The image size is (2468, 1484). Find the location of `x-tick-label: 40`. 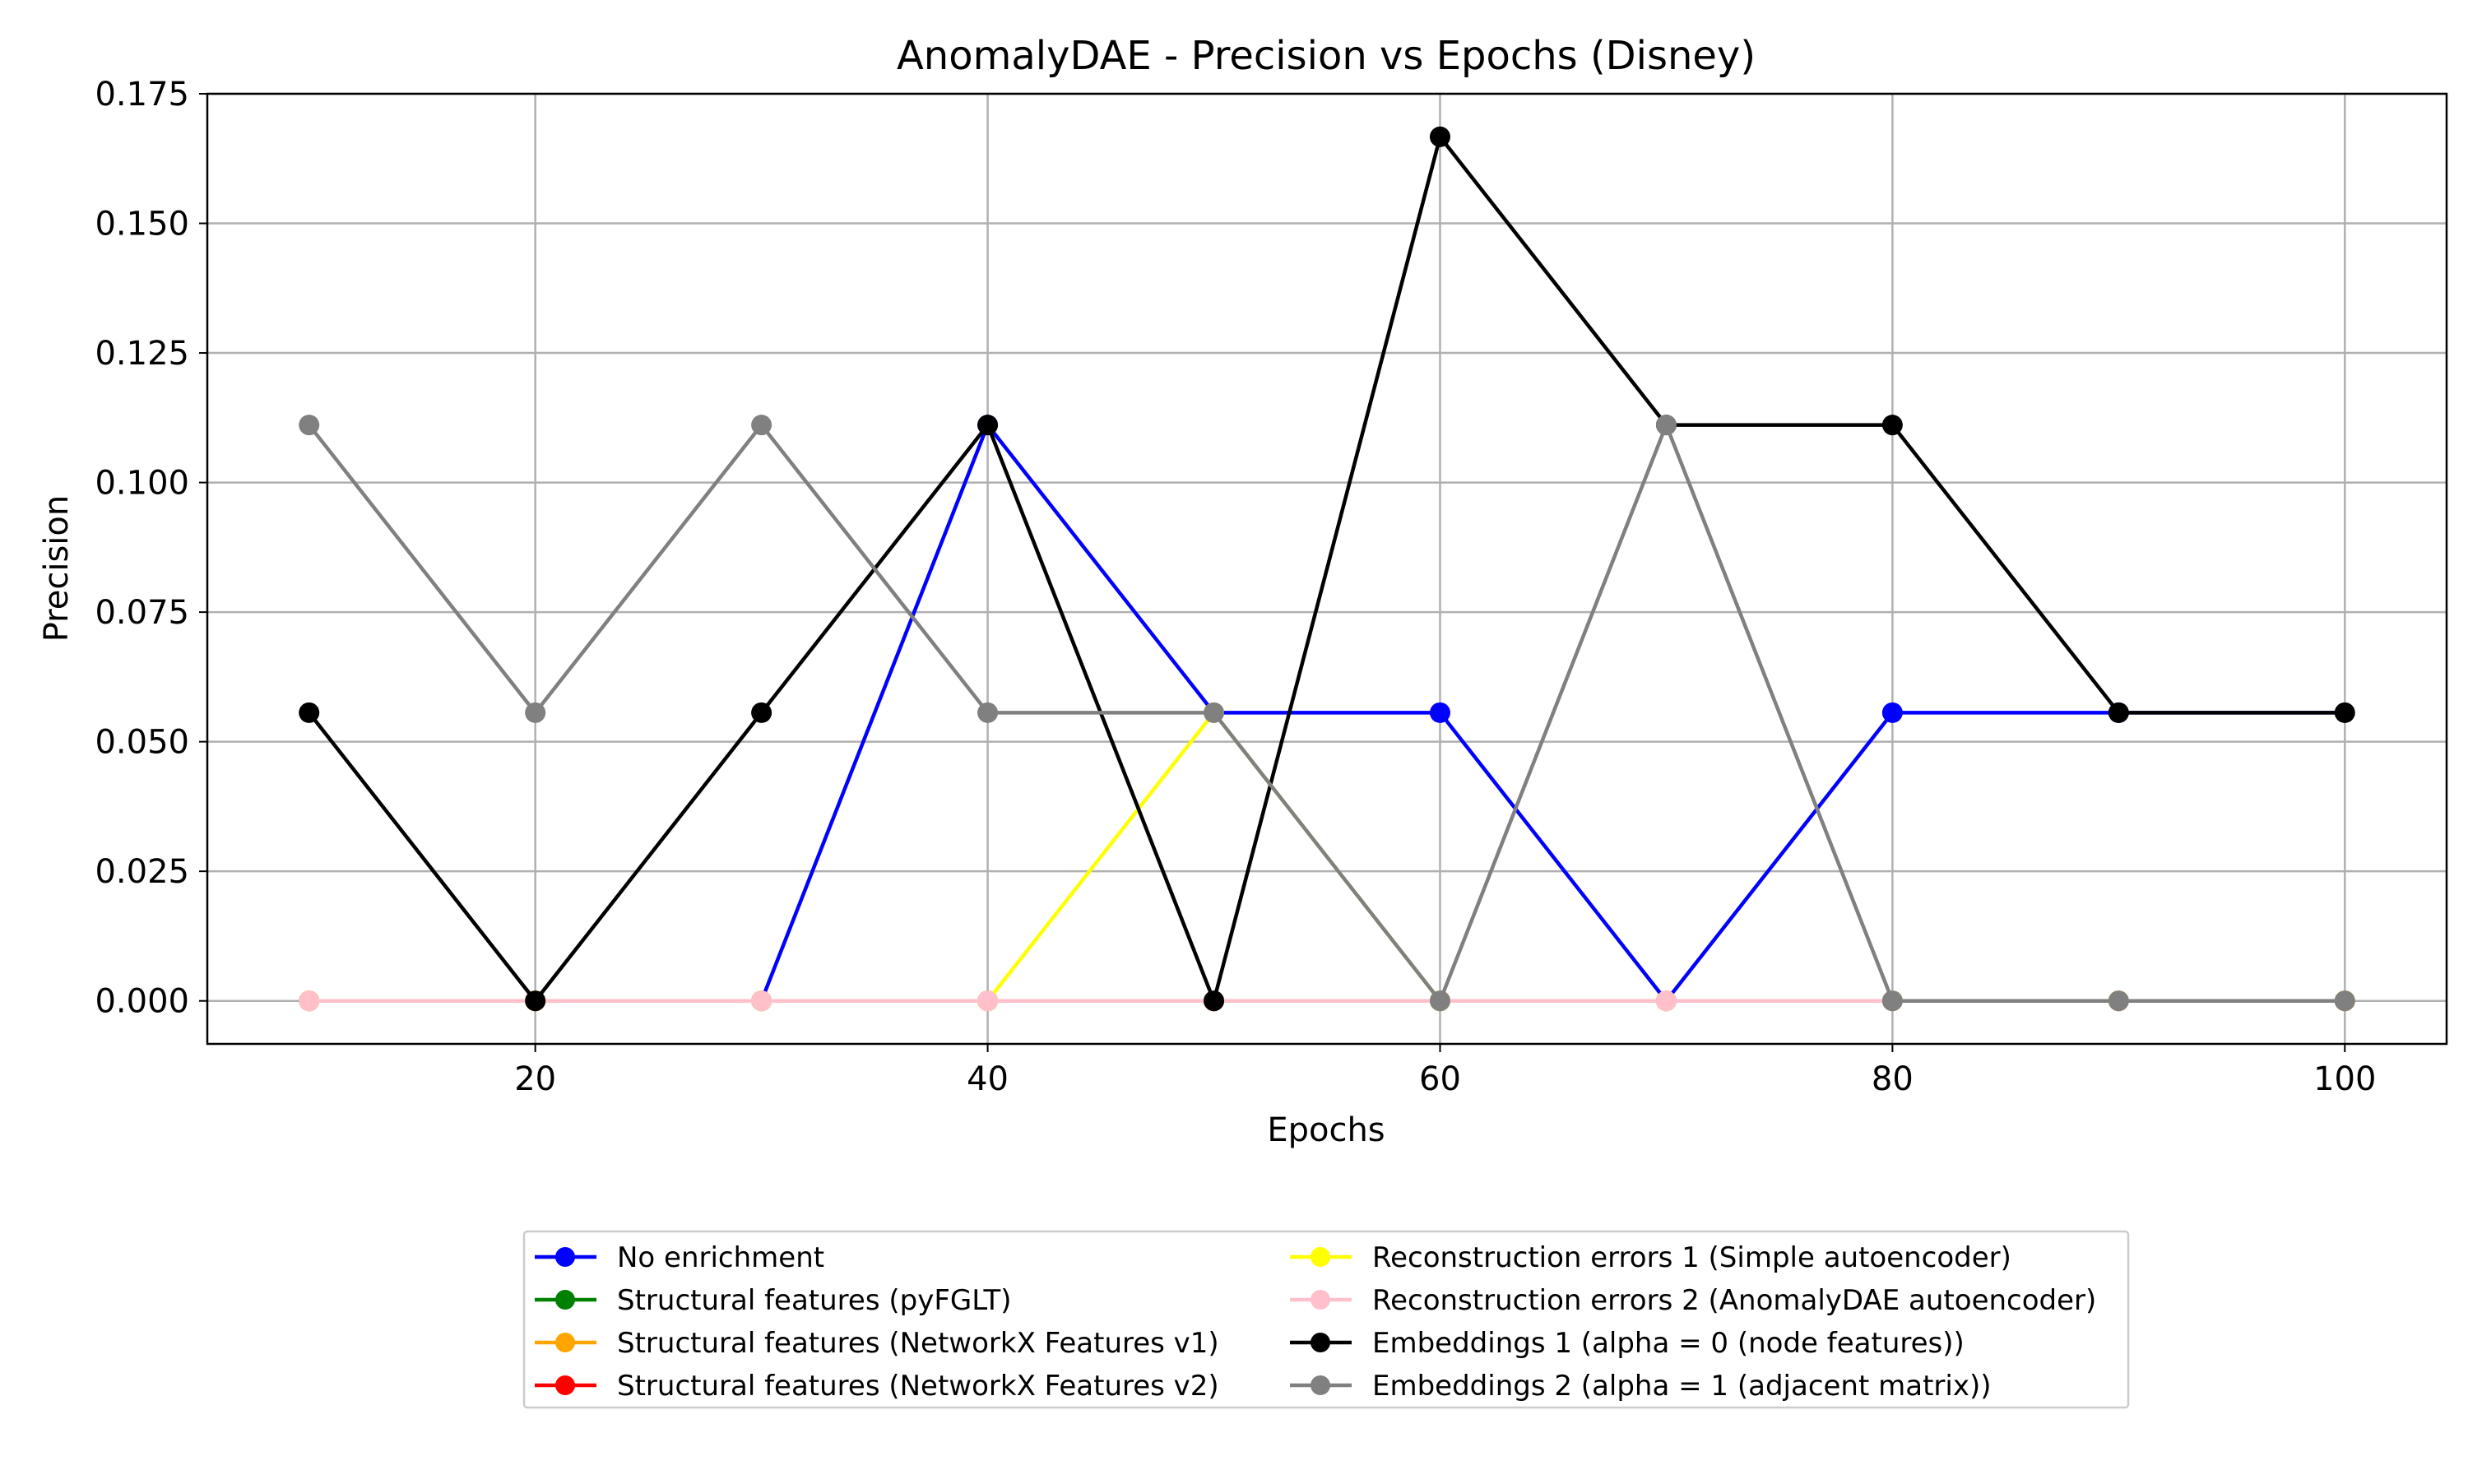

x-tick-label: 40 is located at coordinates (988, 1079).